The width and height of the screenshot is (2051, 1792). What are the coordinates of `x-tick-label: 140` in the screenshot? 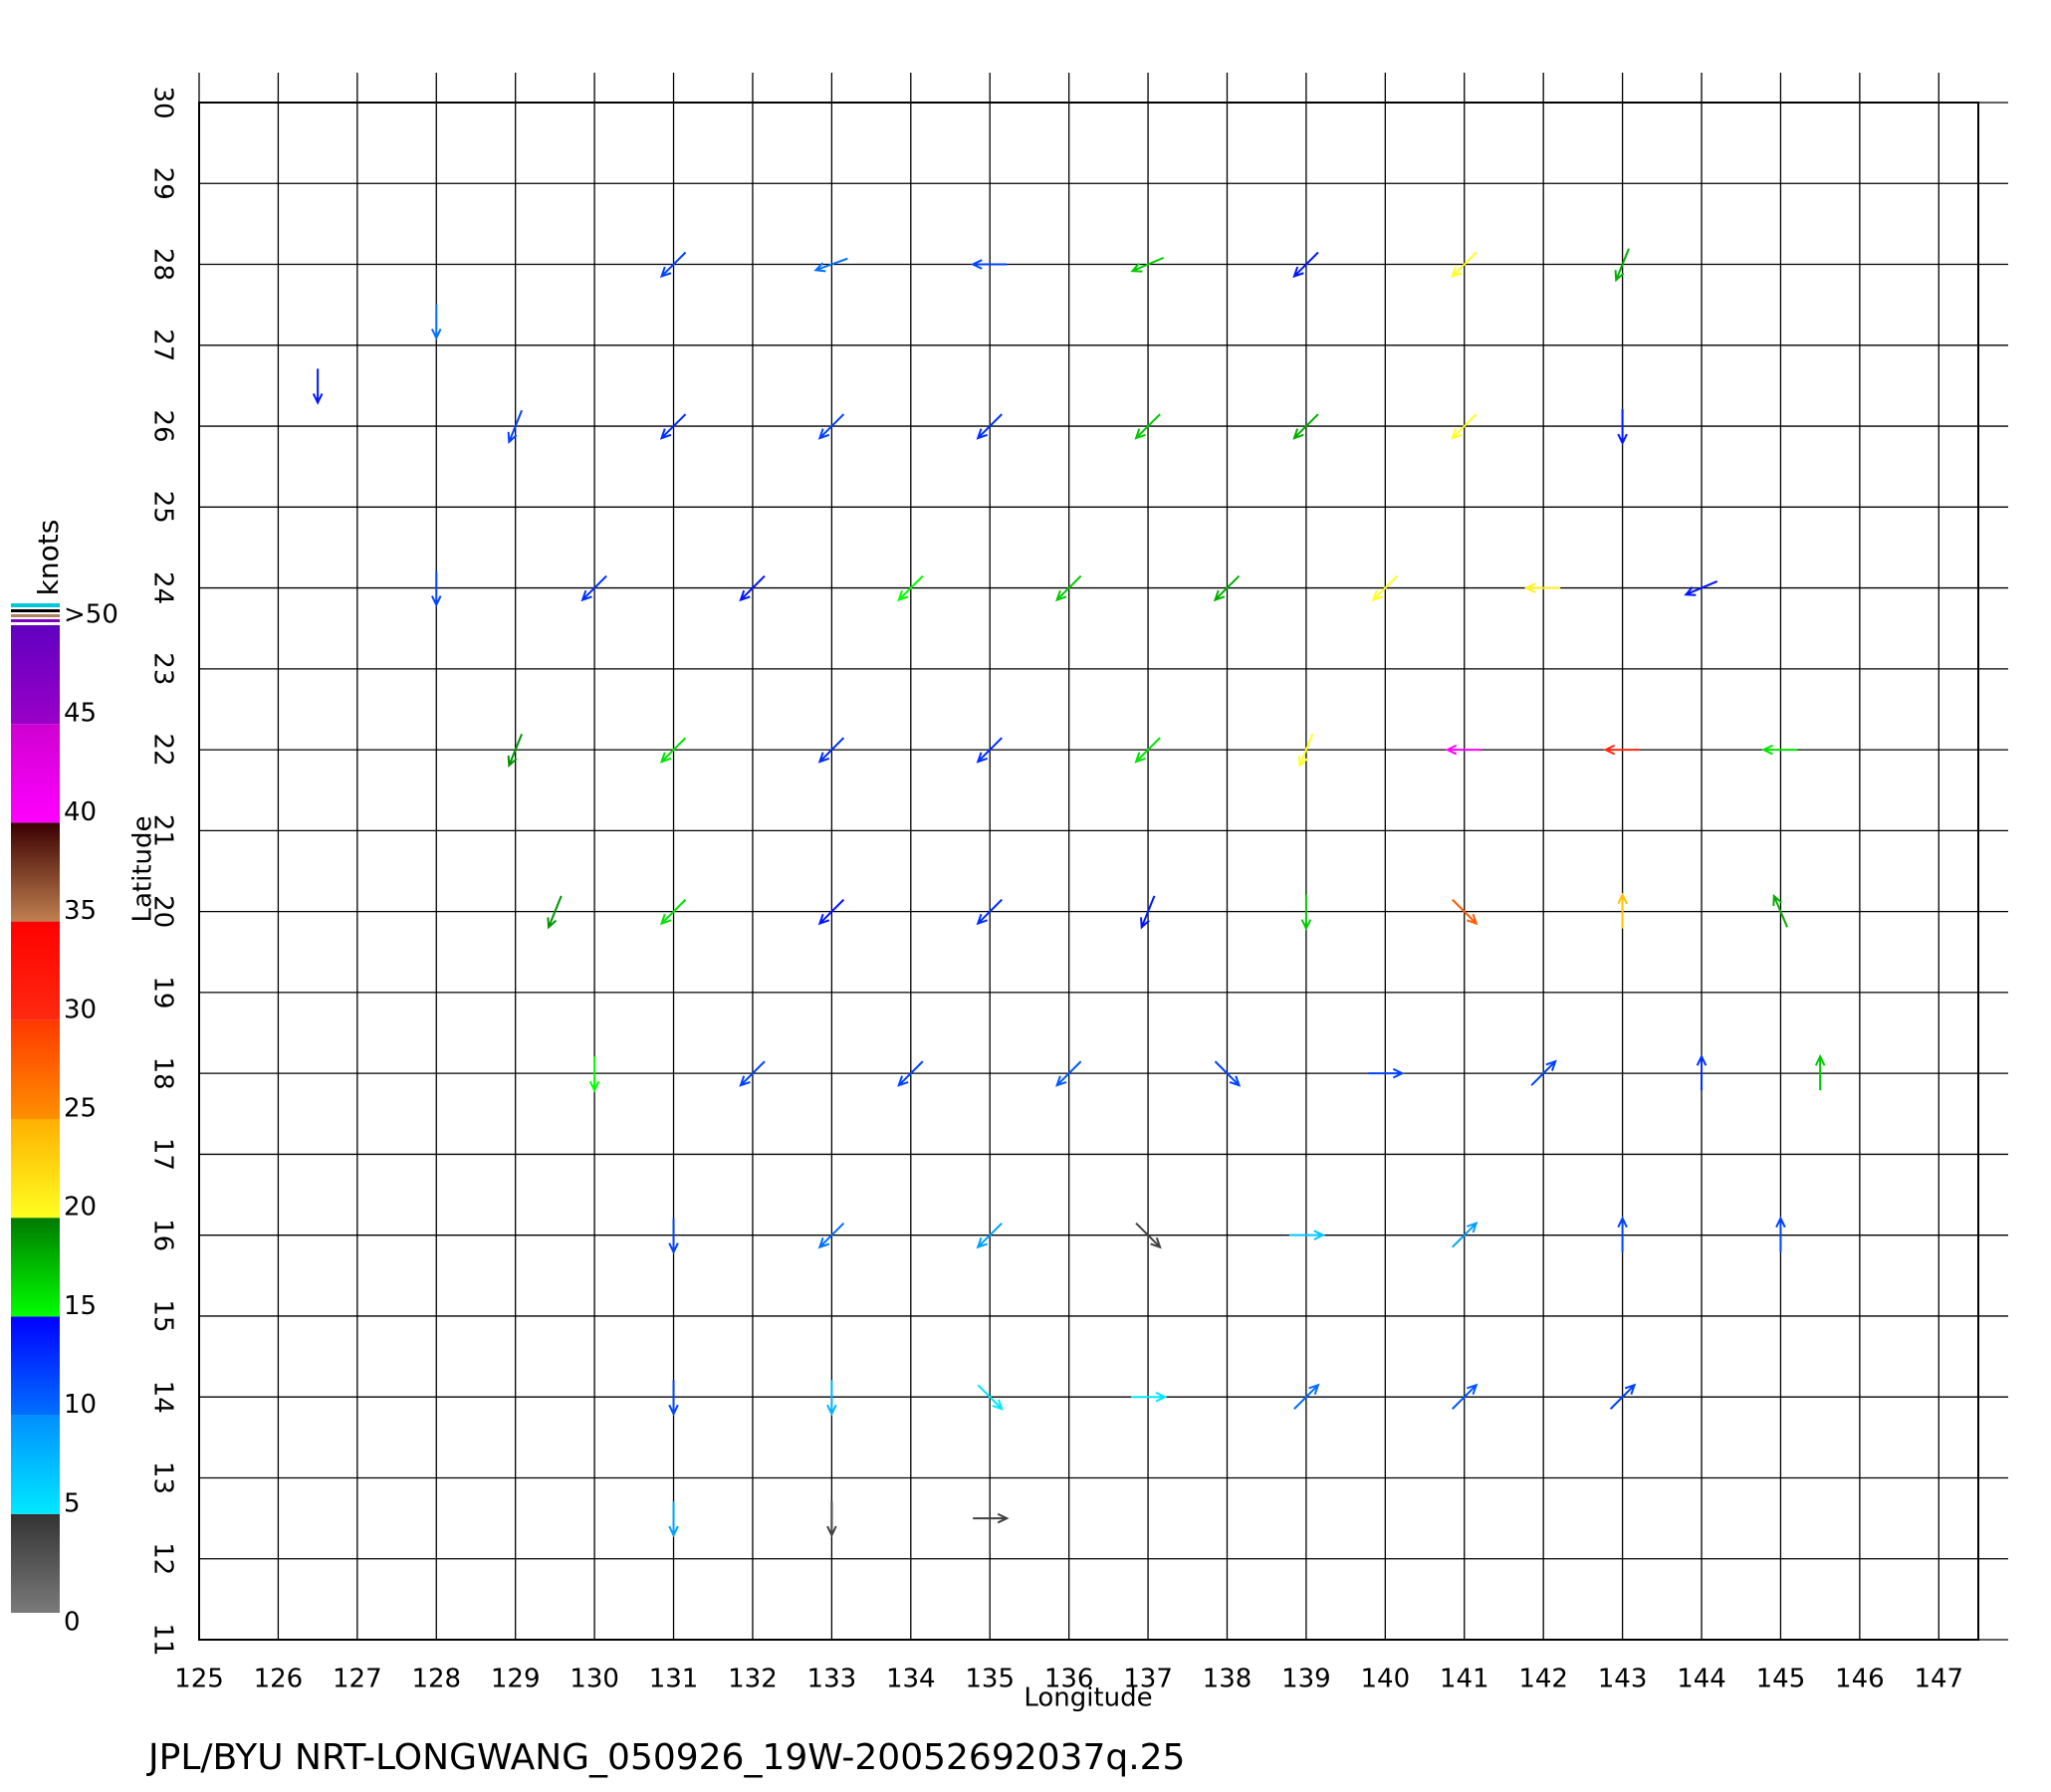 It's located at (1386, 1680).